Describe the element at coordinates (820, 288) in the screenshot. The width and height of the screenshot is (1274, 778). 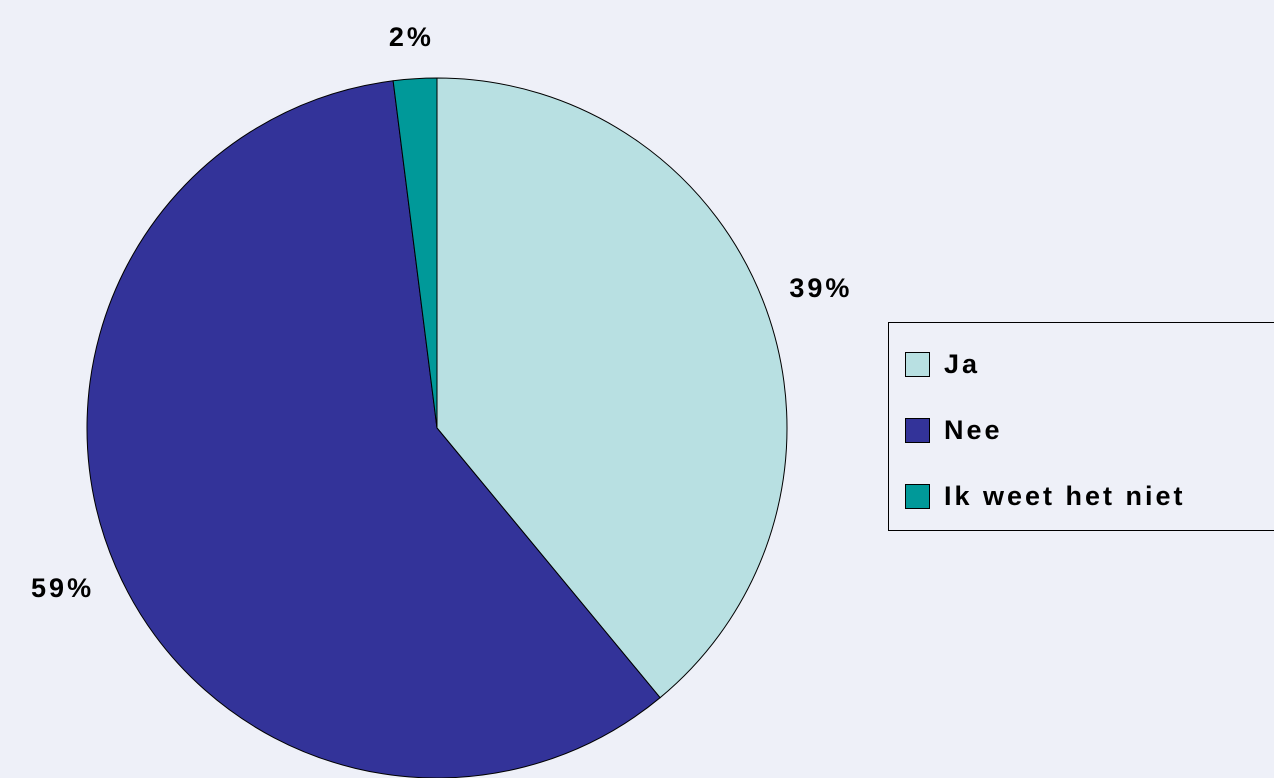
I see `data-label: 39%` at that location.